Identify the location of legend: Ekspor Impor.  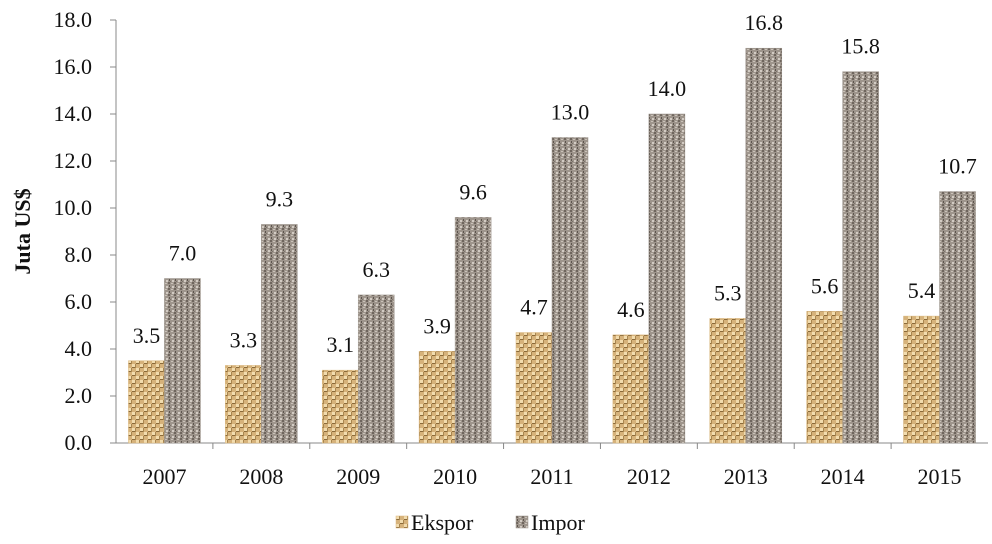
(490, 522).